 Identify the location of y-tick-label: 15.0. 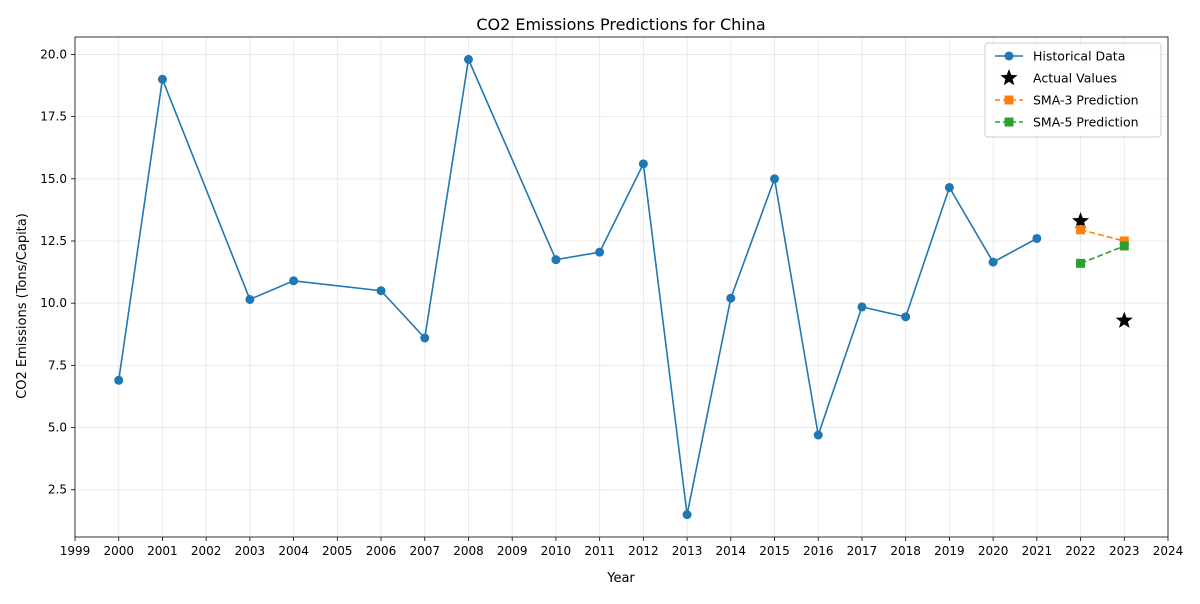
(53, 179).